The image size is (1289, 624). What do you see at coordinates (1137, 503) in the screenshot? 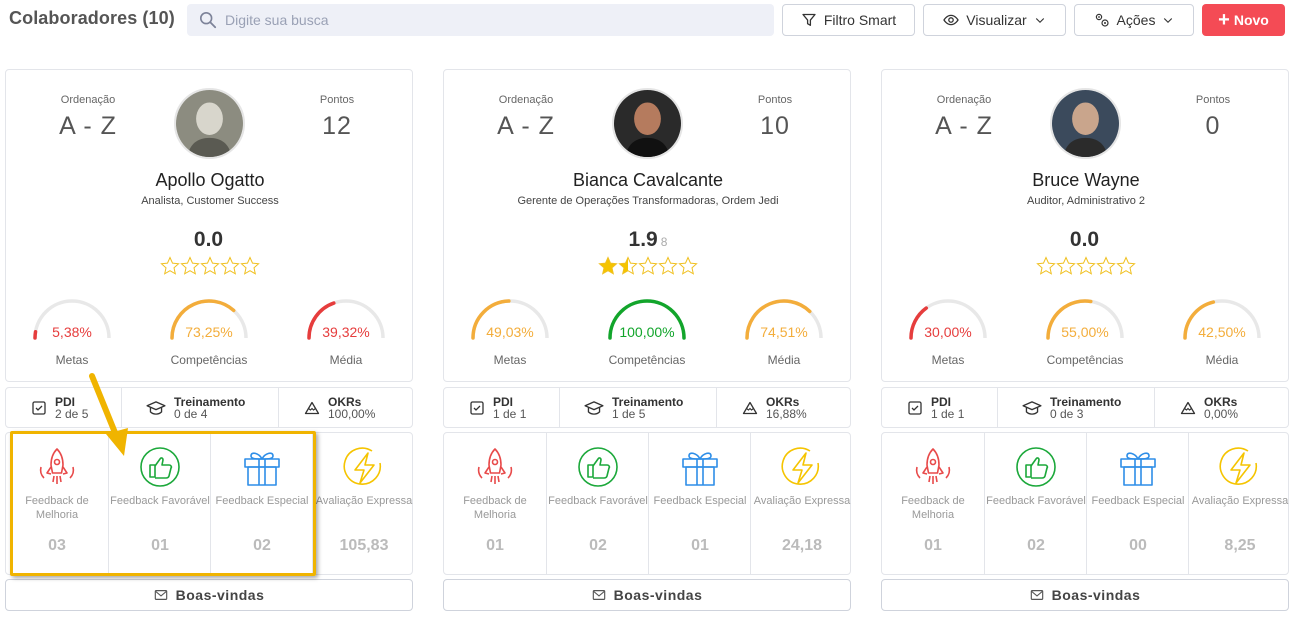
I see `special-feedback-tile: Feedback Especial 00` at bounding box center [1137, 503].